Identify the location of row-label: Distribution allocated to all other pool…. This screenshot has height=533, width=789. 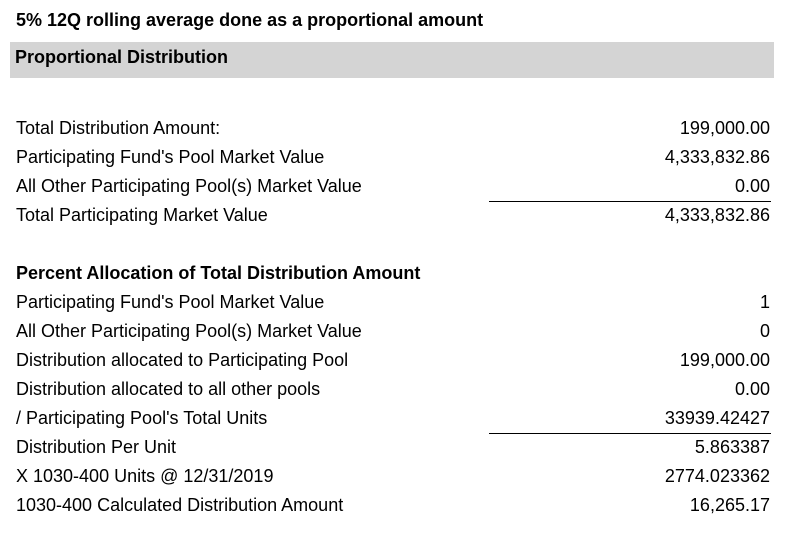
(168, 389).